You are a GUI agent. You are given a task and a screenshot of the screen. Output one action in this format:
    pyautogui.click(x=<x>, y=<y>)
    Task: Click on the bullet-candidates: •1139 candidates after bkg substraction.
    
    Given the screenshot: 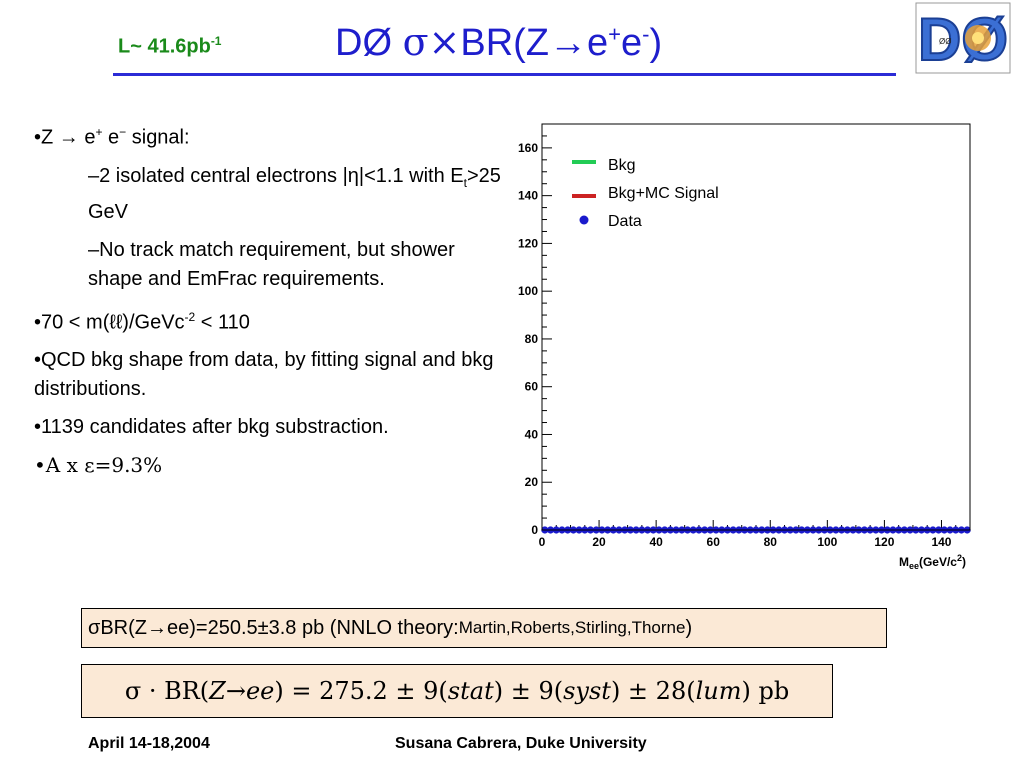 What is the action you would take?
    pyautogui.click(x=211, y=427)
    